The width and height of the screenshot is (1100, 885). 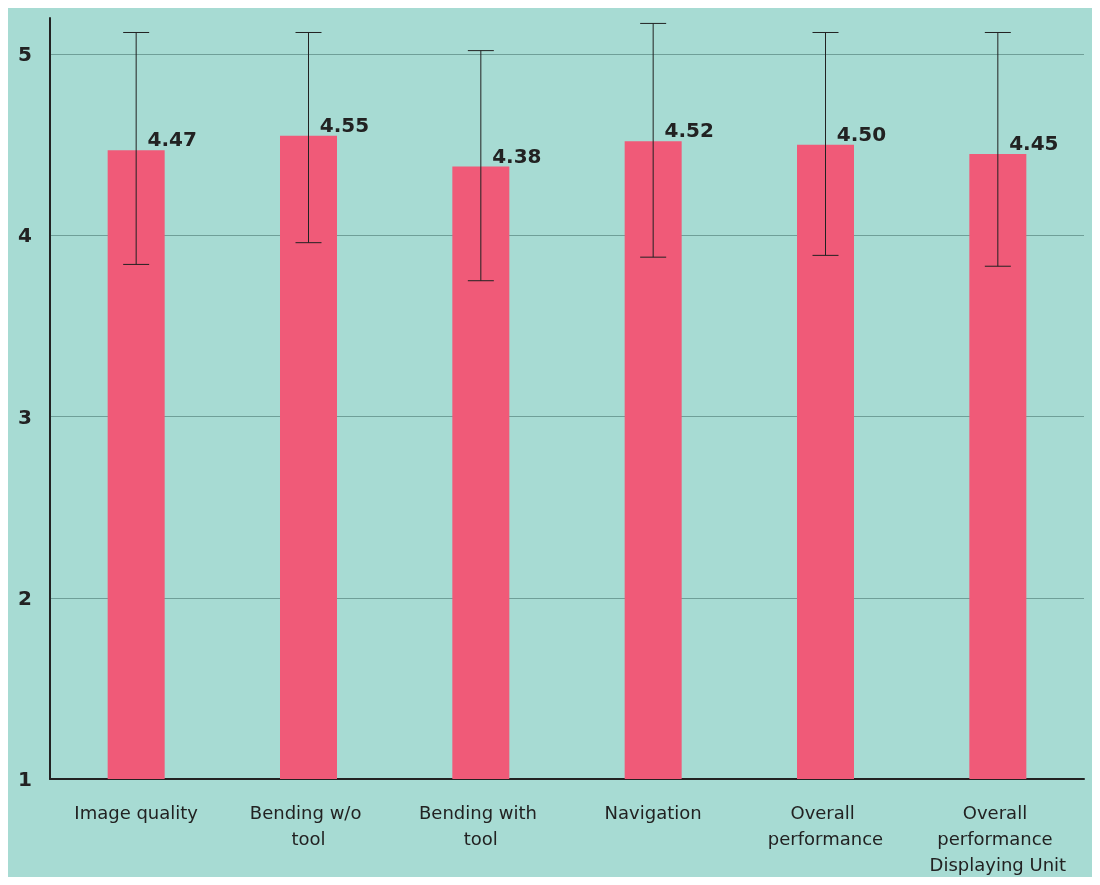 What do you see at coordinates (1034, 142) in the screenshot?
I see `data-label: 4.45` at bounding box center [1034, 142].